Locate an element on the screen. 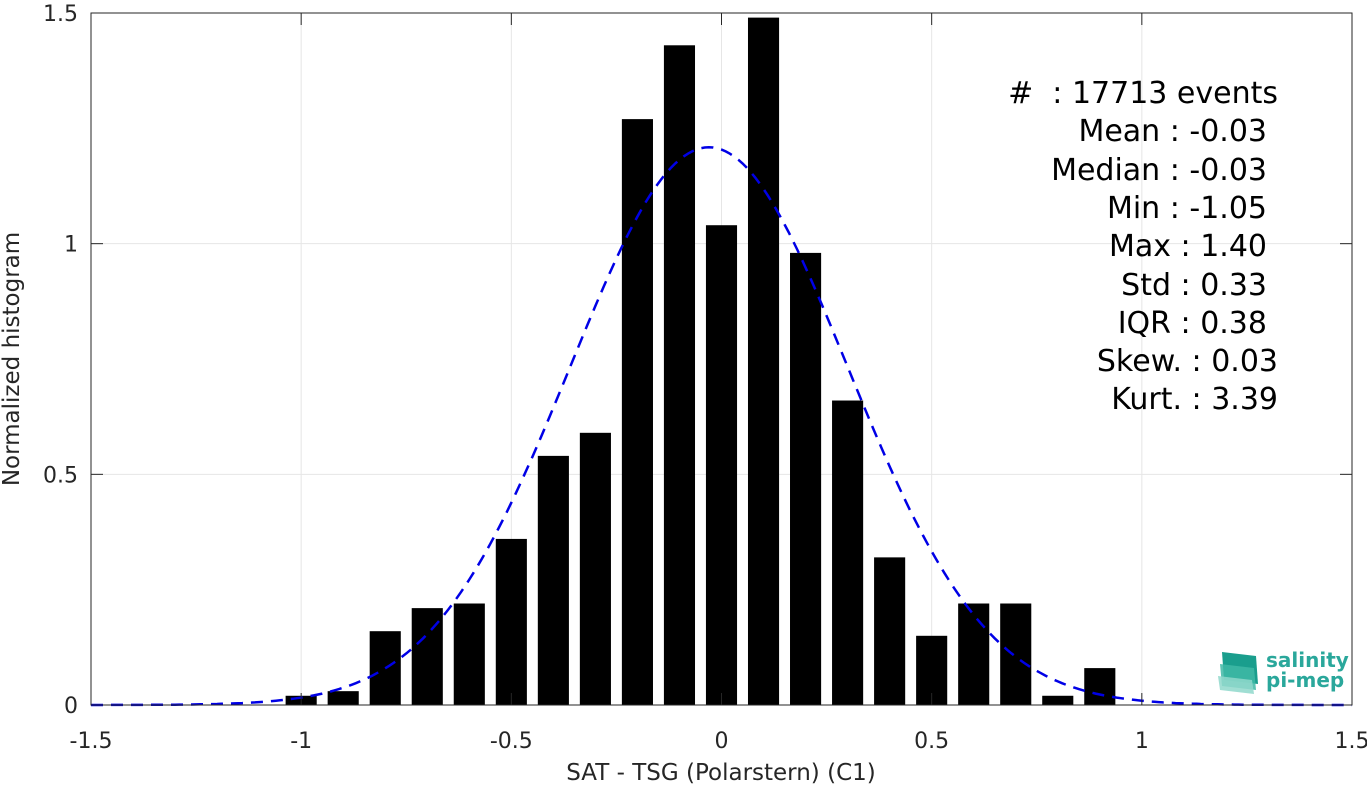 This screenshot has width=1367, height=785. stat-kurt: Kurt. : 3.39 is located at coordinates (1194, 399).